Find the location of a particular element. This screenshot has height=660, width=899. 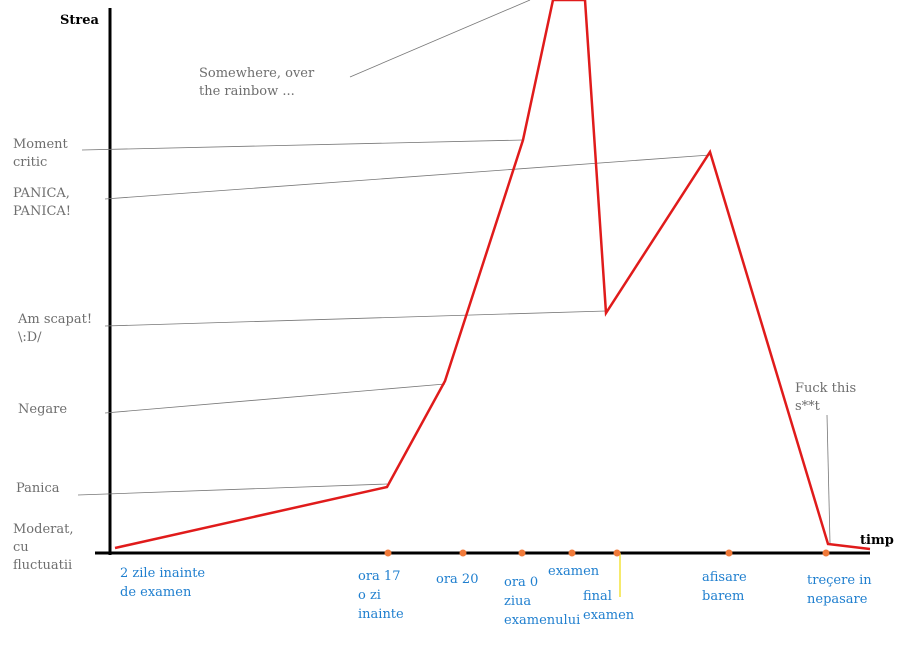

stress-level-label: cu is located at coordinates (21, 547).